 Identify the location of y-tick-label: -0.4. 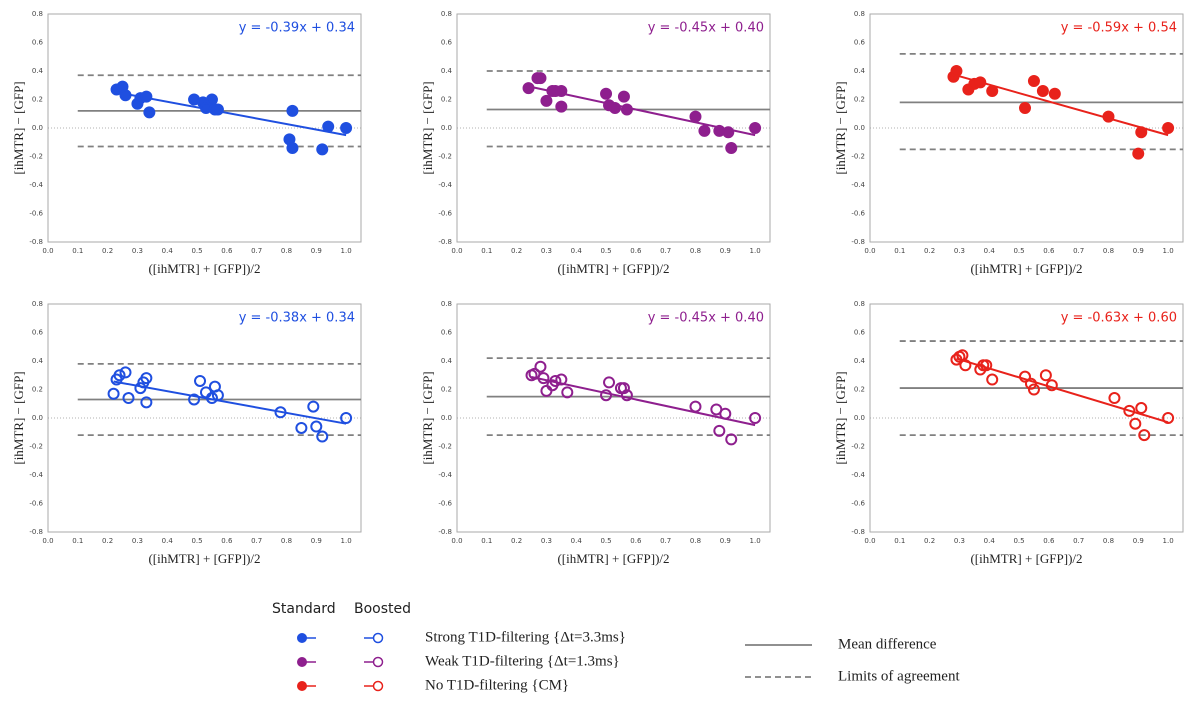
(858, 185).